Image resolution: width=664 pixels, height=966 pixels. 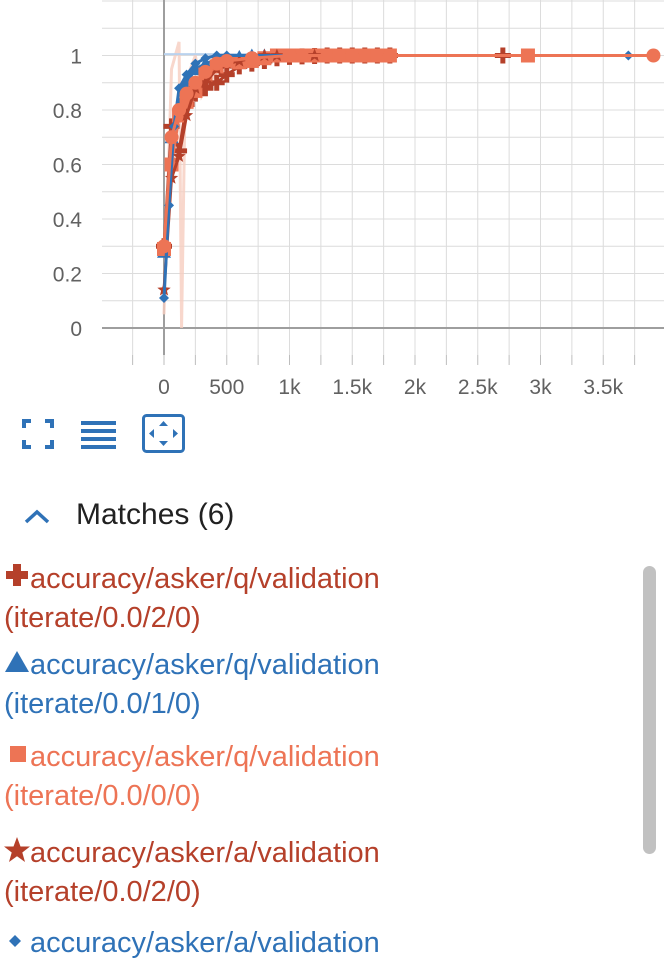 I want to click on square-icon, so click(x=17, y=755).